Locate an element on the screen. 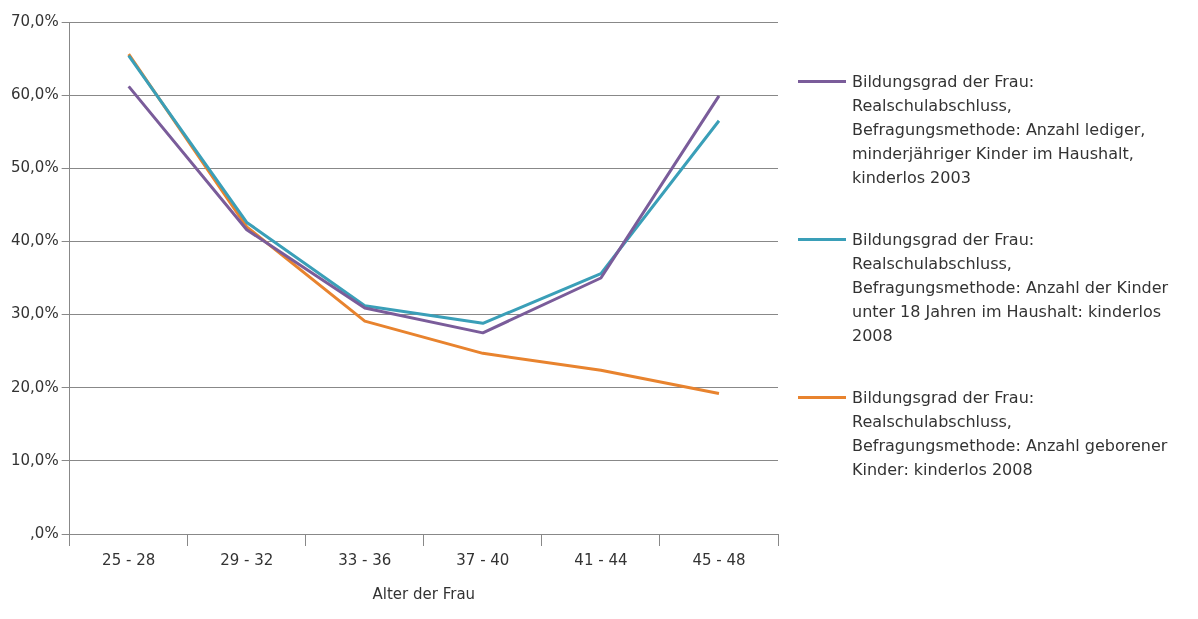  y-tick-label: 70,0% is located at coordinates (35, 20).